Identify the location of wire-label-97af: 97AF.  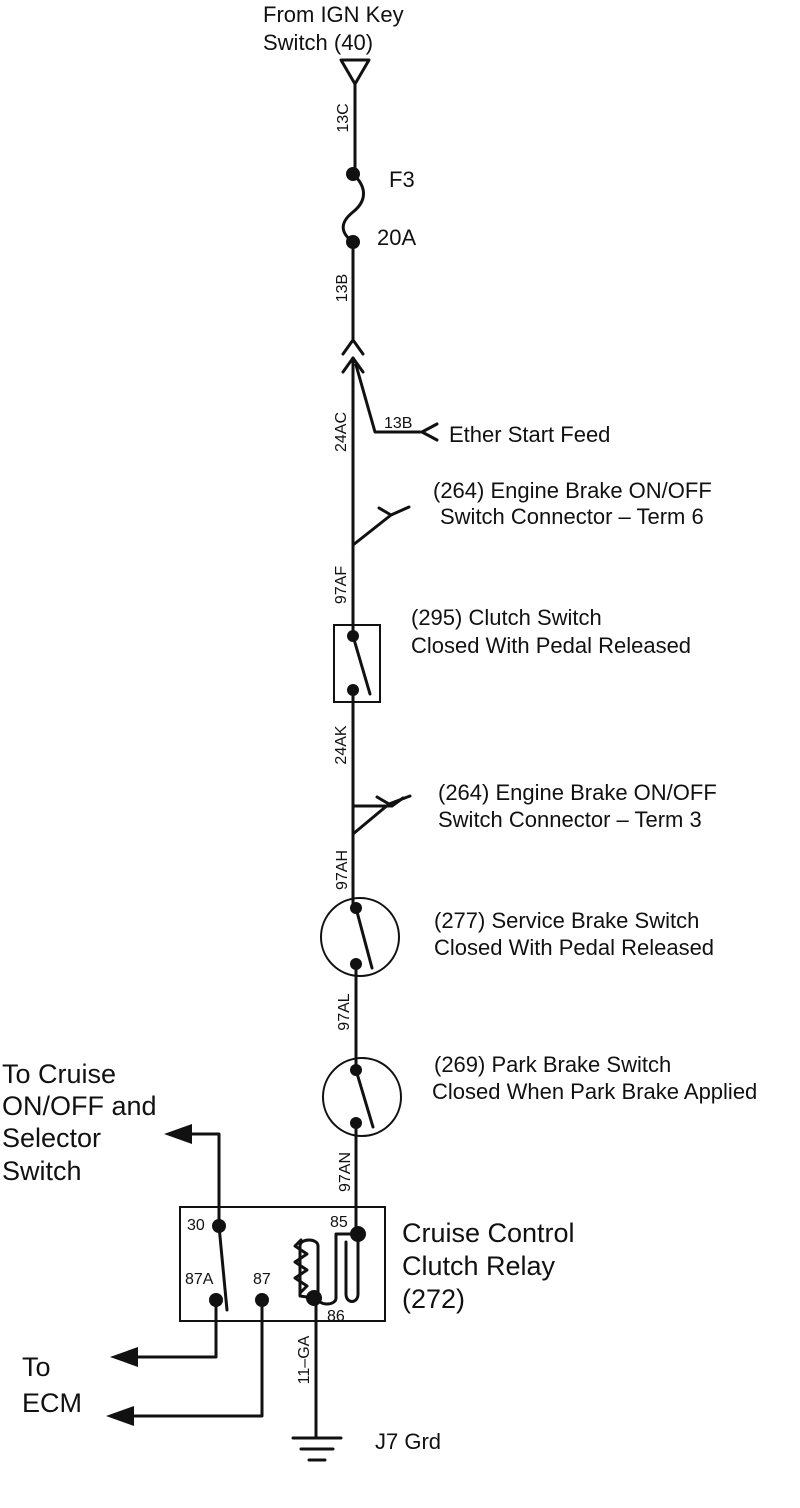
(341, 585).